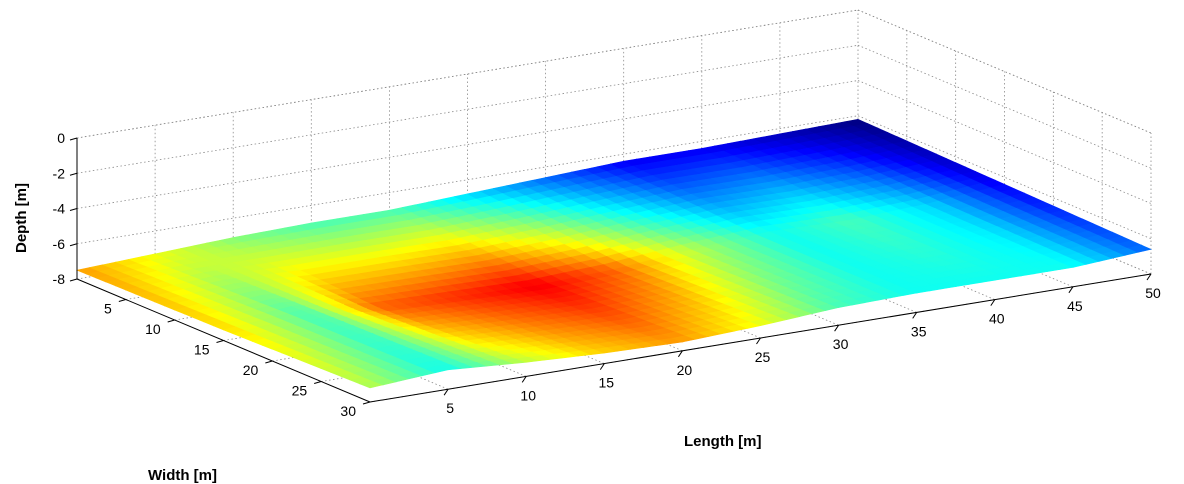  What do you see at coordinates (300, 391) in the screenshot?
I see `y-tick-label: 25` at bounding box center [300, 391].